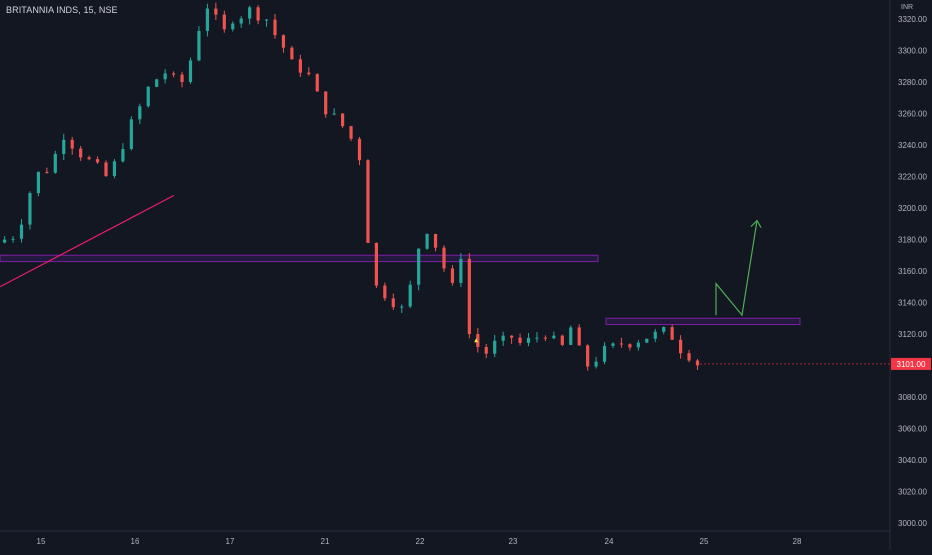 The image size is (932, 555). I want to click on time-axis-tick: 17, so click(230, 541).